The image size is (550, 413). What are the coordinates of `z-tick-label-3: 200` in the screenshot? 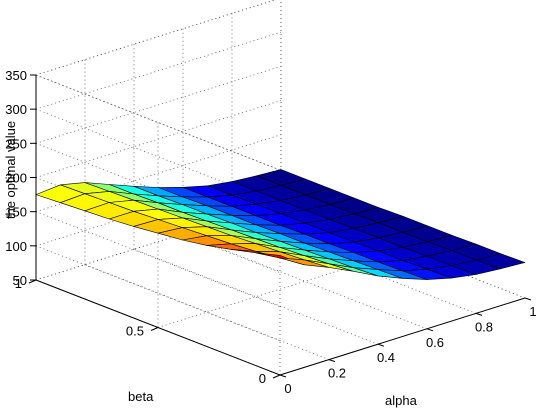 It's located at (16, 178).